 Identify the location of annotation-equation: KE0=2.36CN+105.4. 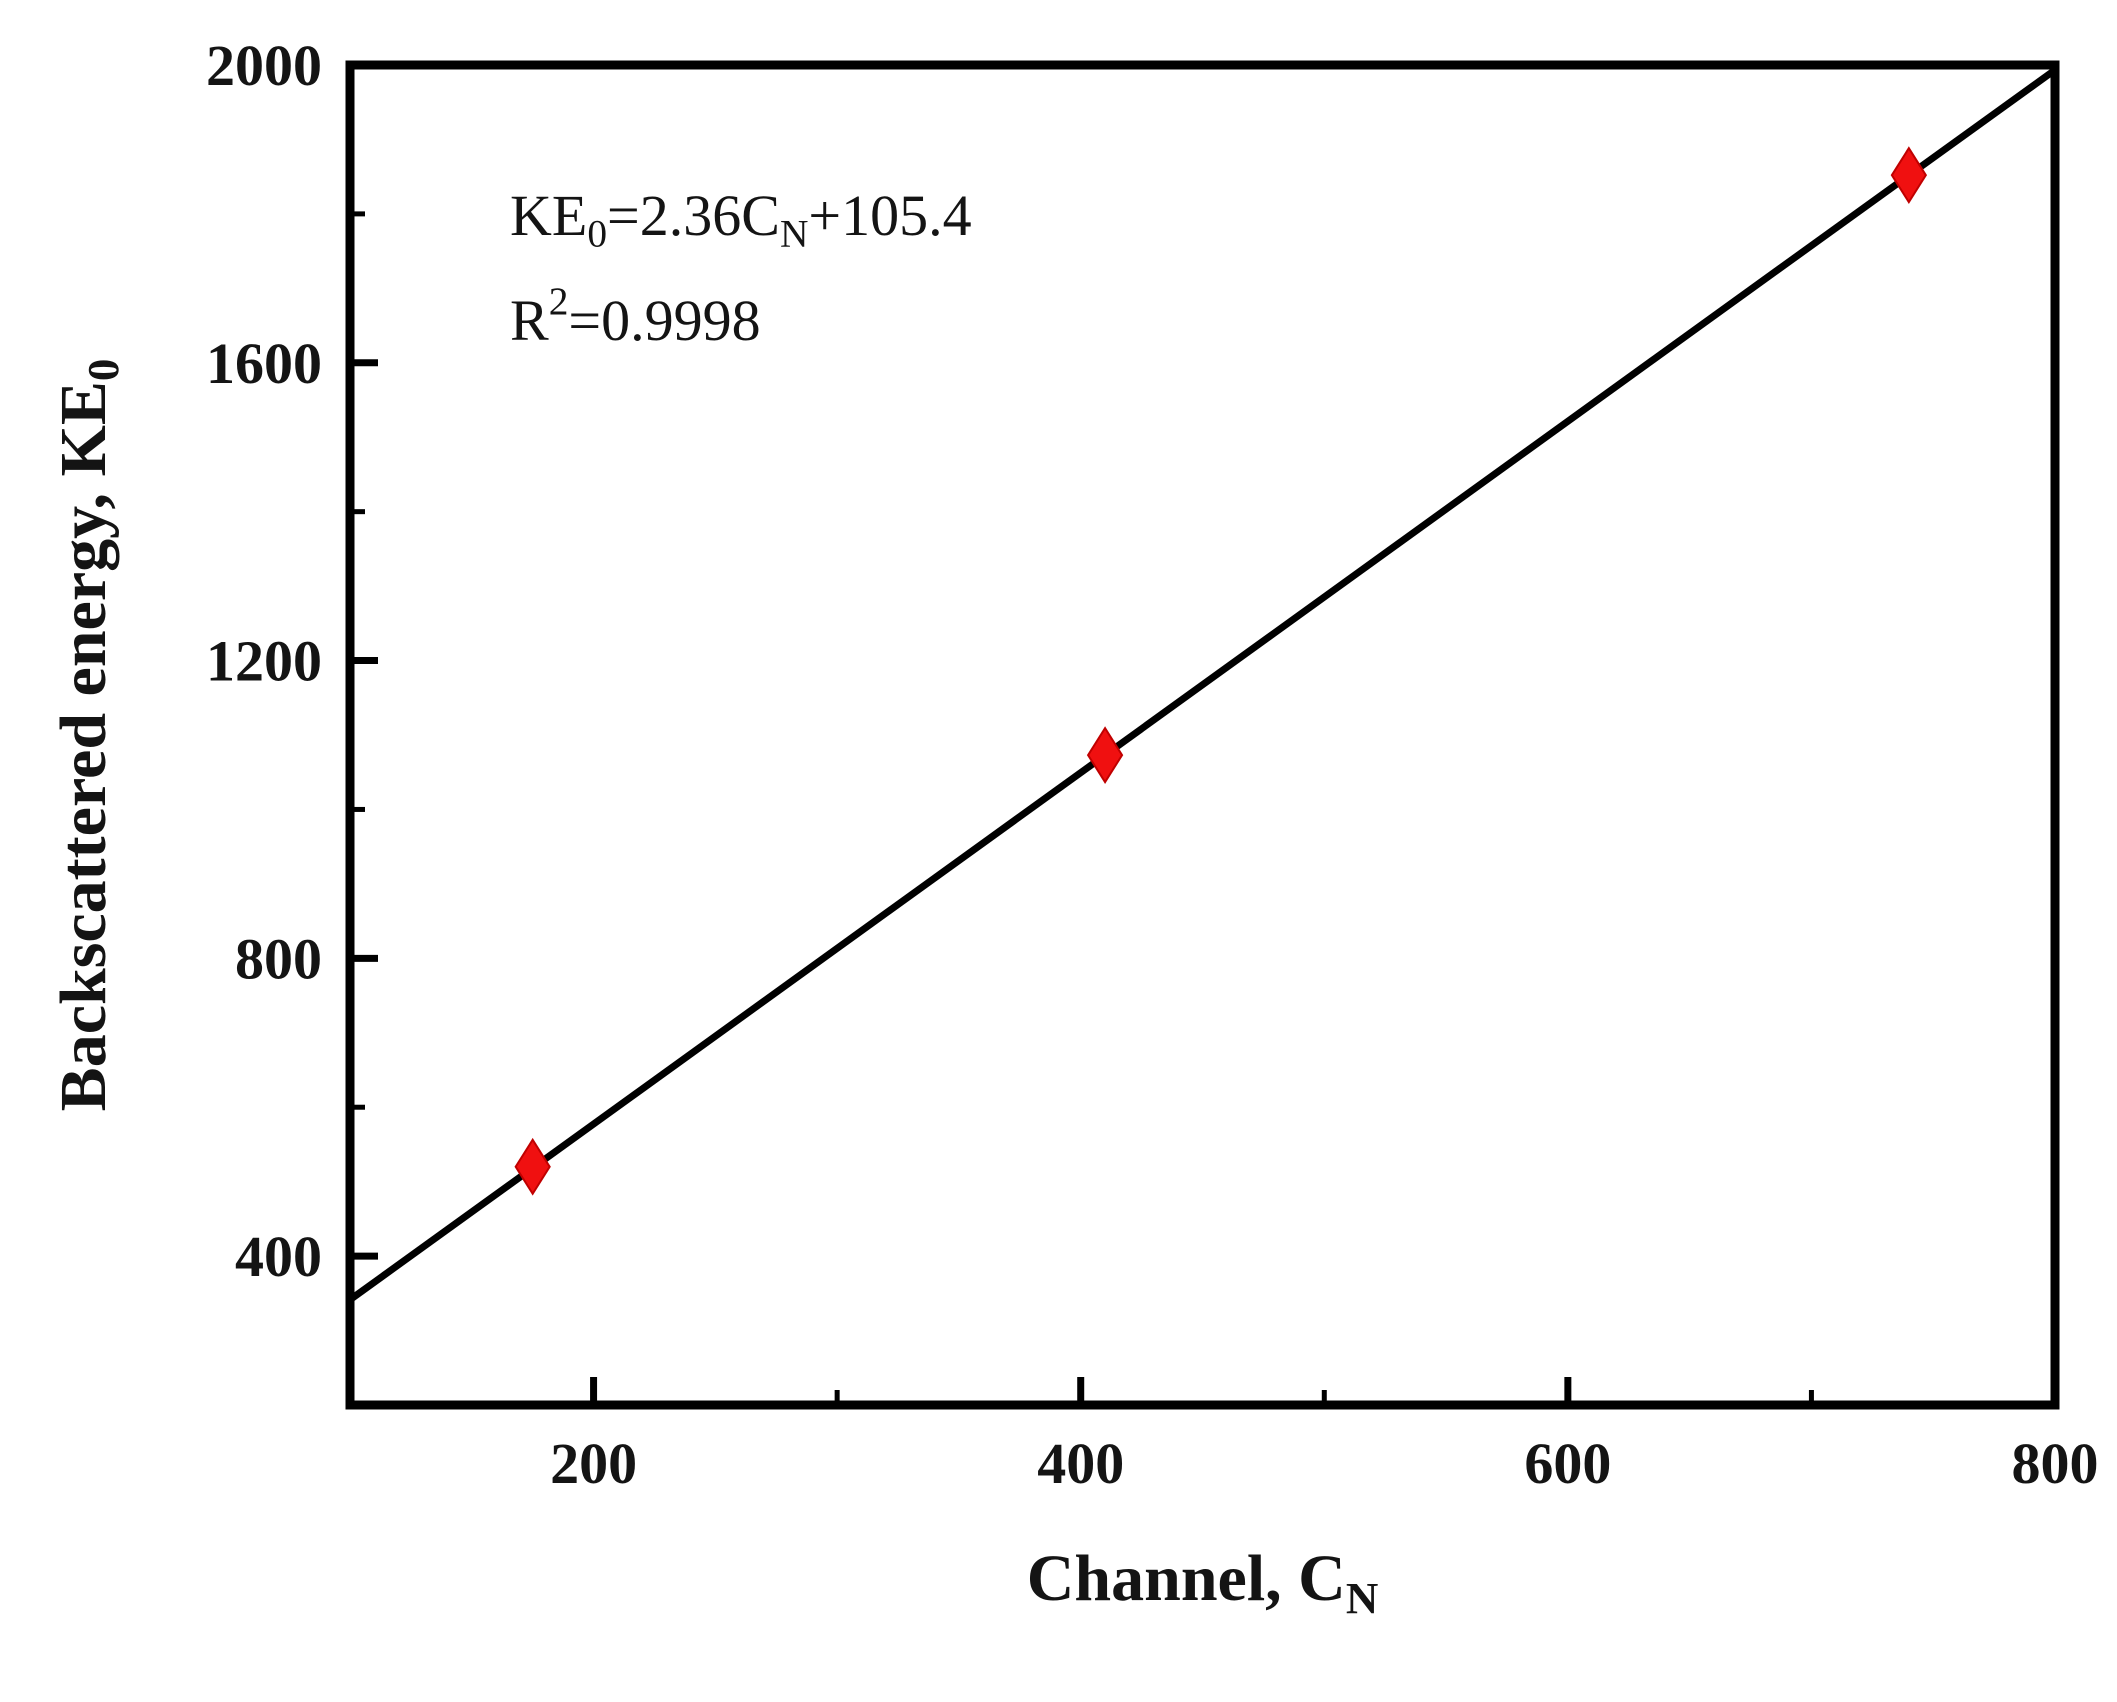
(741, 219).